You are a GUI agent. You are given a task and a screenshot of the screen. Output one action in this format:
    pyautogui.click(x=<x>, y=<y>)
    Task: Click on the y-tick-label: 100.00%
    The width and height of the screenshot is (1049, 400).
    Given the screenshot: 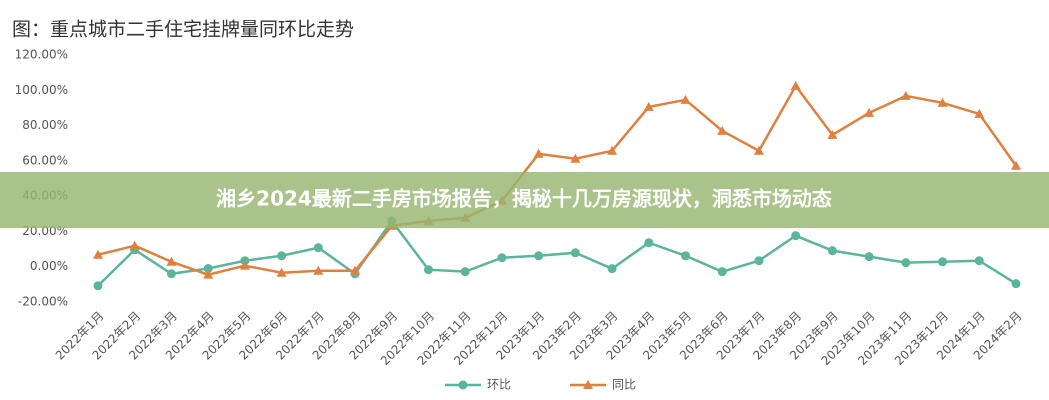 What is the action you would take?
    pyautogui.click(x=41, y=90)
    